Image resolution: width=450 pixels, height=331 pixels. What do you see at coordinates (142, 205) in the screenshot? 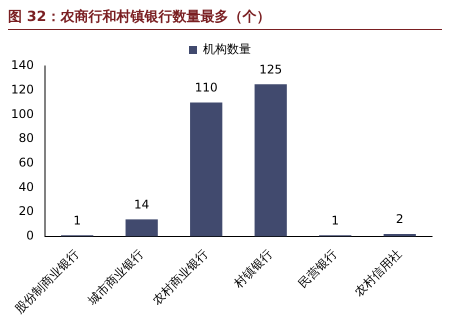
I see `data-label: 14` at bounding box center [142, 205].